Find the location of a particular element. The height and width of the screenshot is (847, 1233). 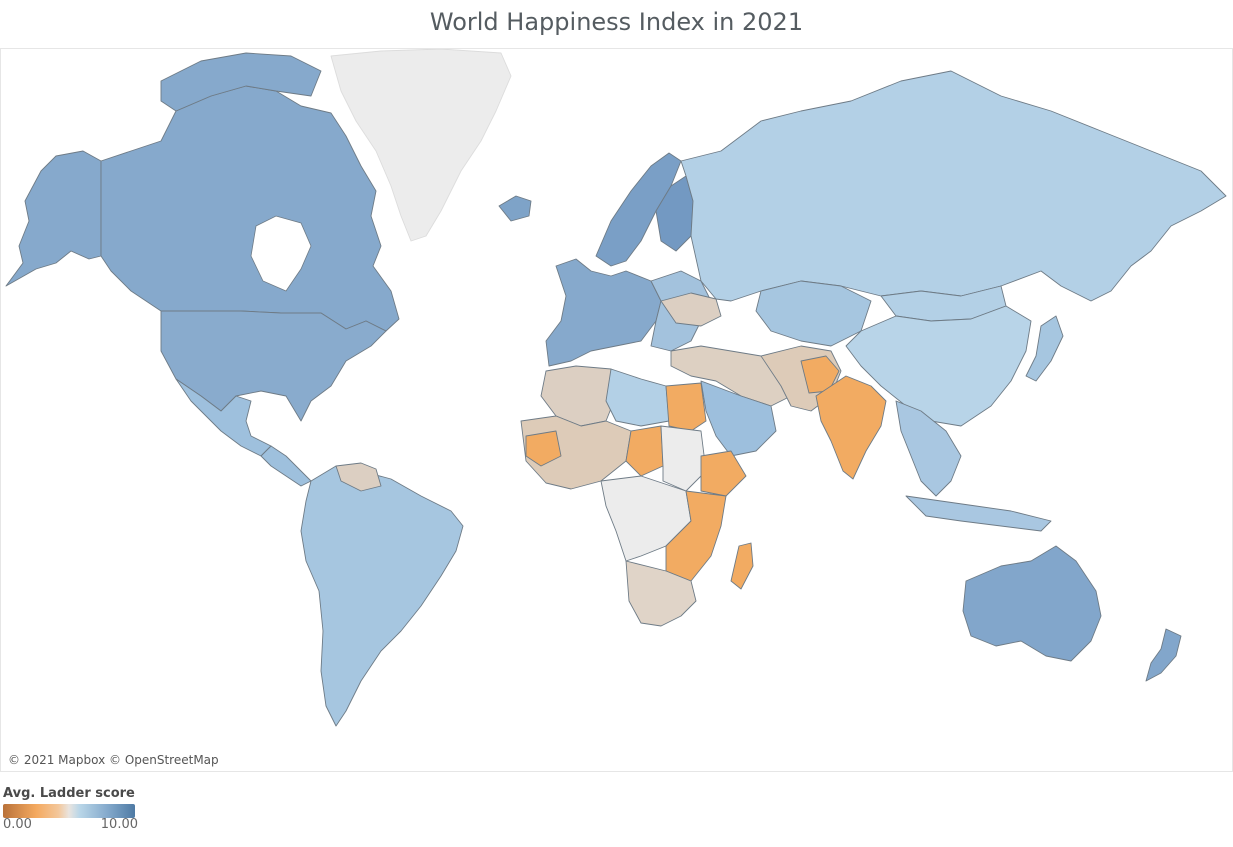

region-ukraine is located at coordinates (691, 309).